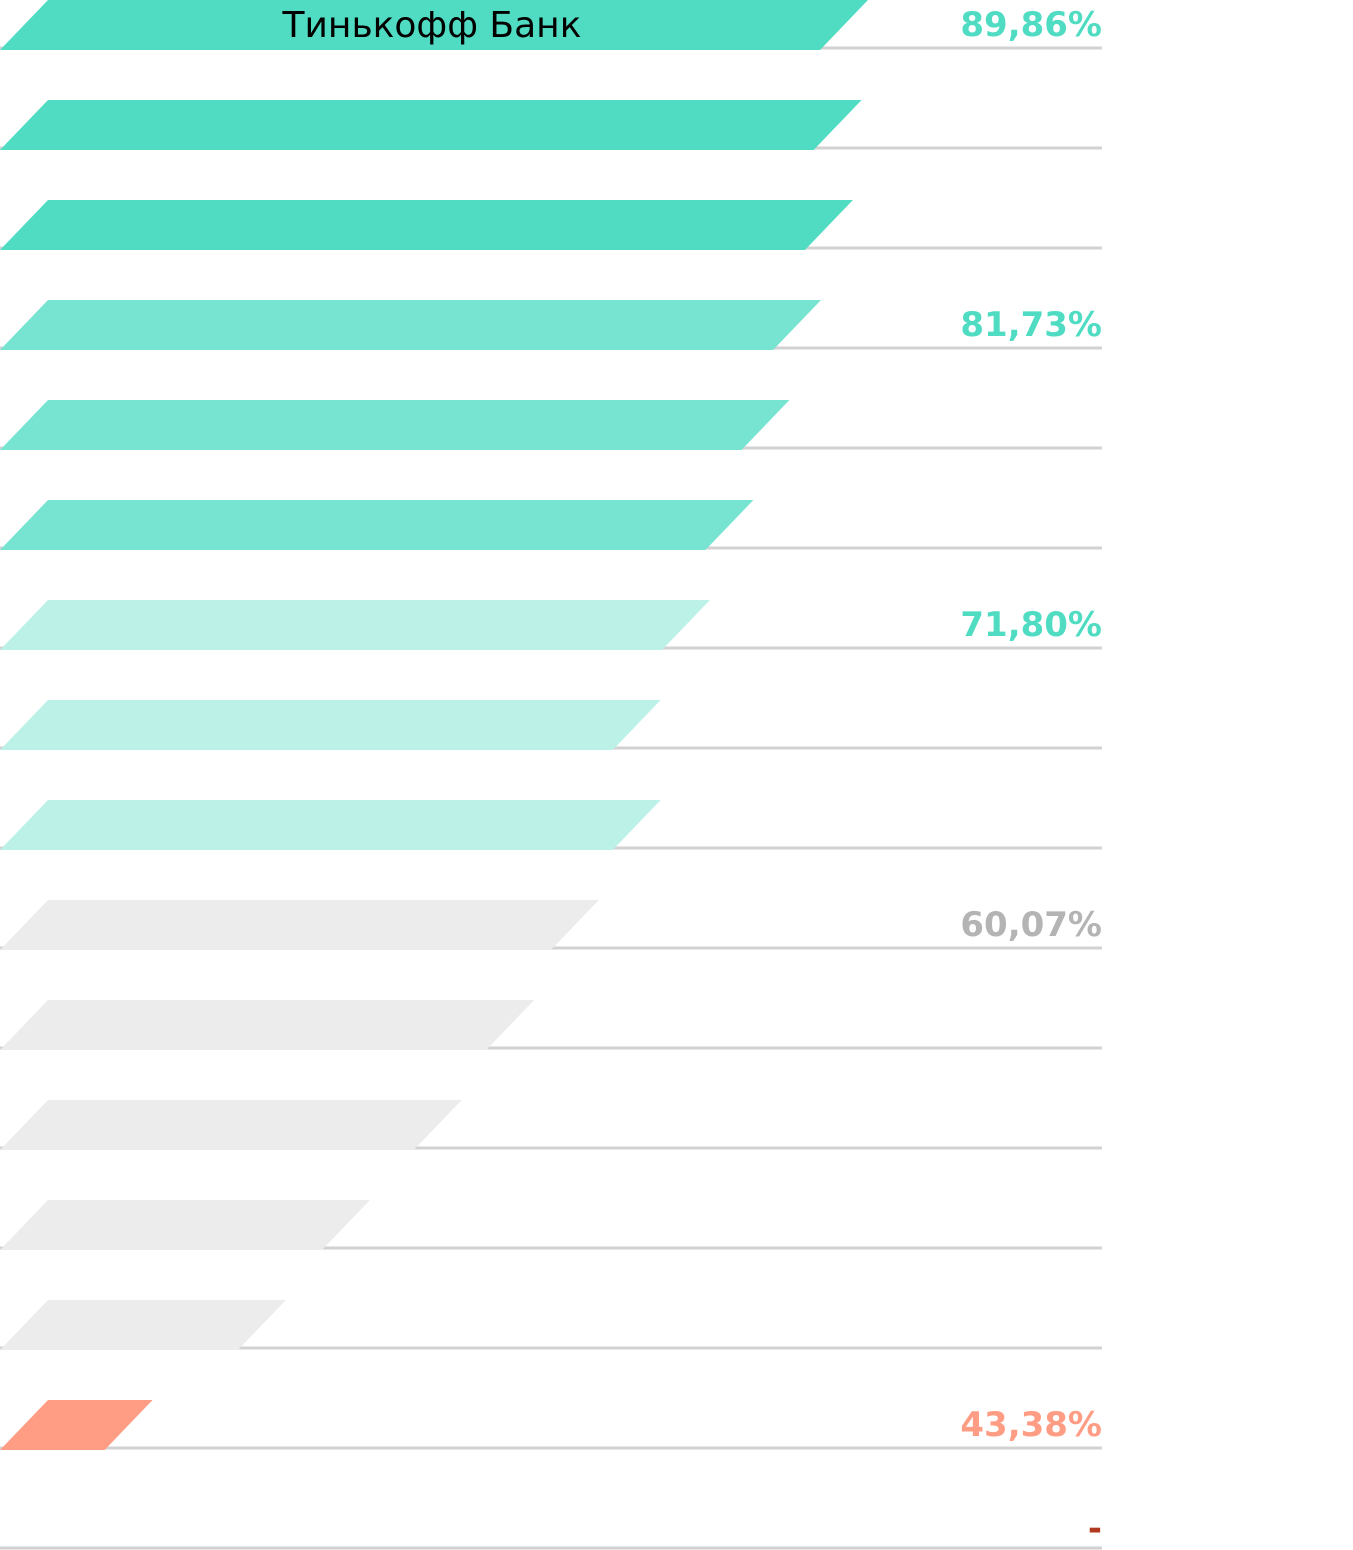 This screenshot has width=1353, height=1550. I want to click on category-label: Тинькофф Банк, so click(432, 25).